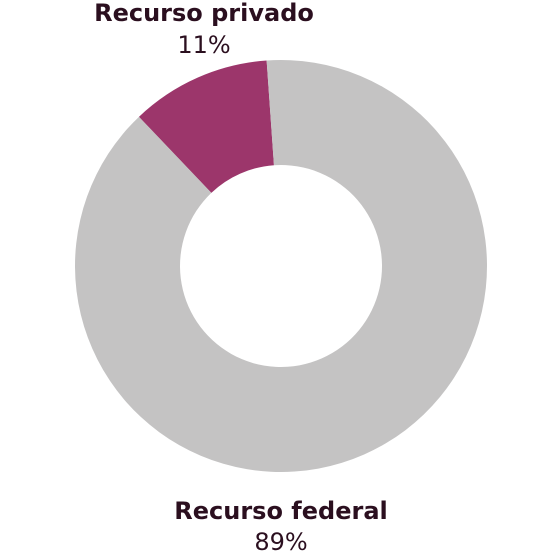  What do you see at coordinates (206, 126) in the screenshot?
I see `donut-slice` at bounding box center [206, 126].